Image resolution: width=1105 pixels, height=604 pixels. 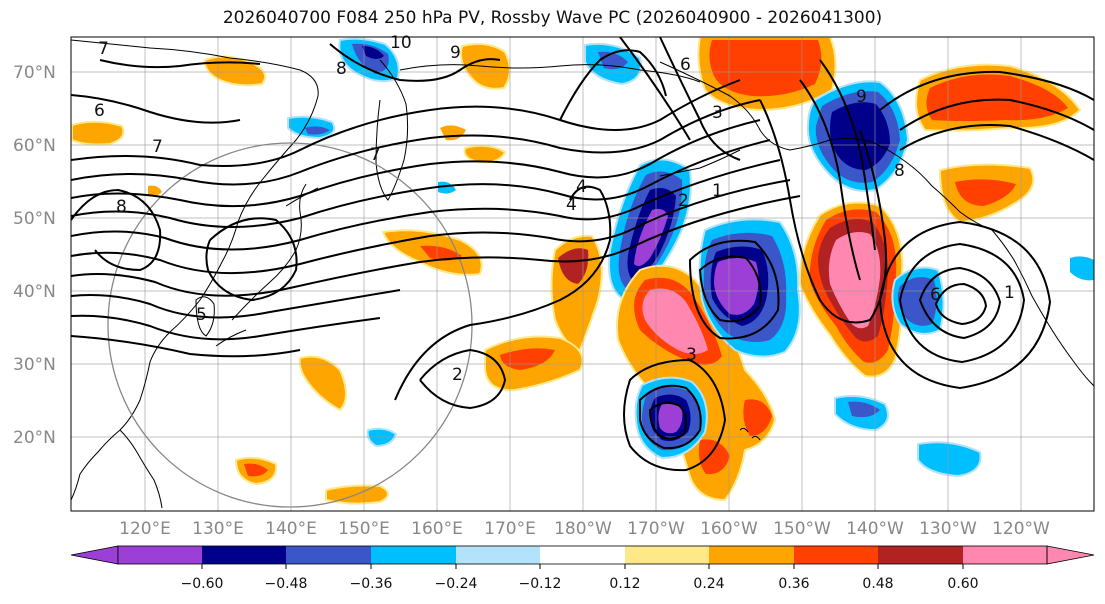 I want to click on colorbar-left-extend, so click(x=94, y=555).